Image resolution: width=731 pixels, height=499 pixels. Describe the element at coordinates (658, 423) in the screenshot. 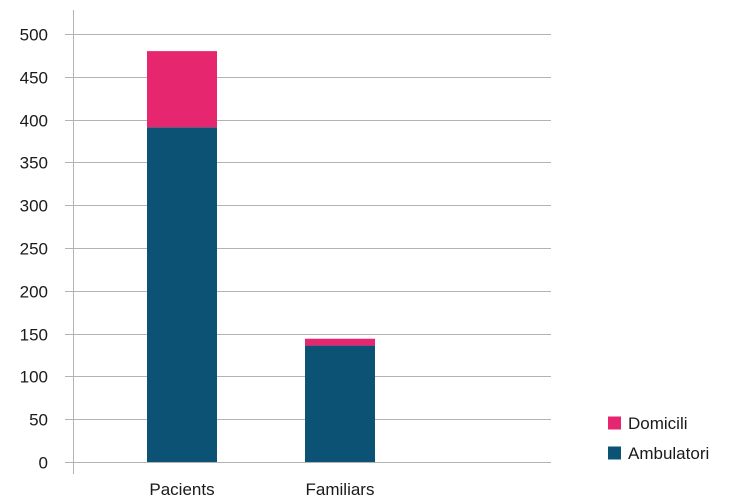

I see `legend-label-domicili: Domicili` at that location.